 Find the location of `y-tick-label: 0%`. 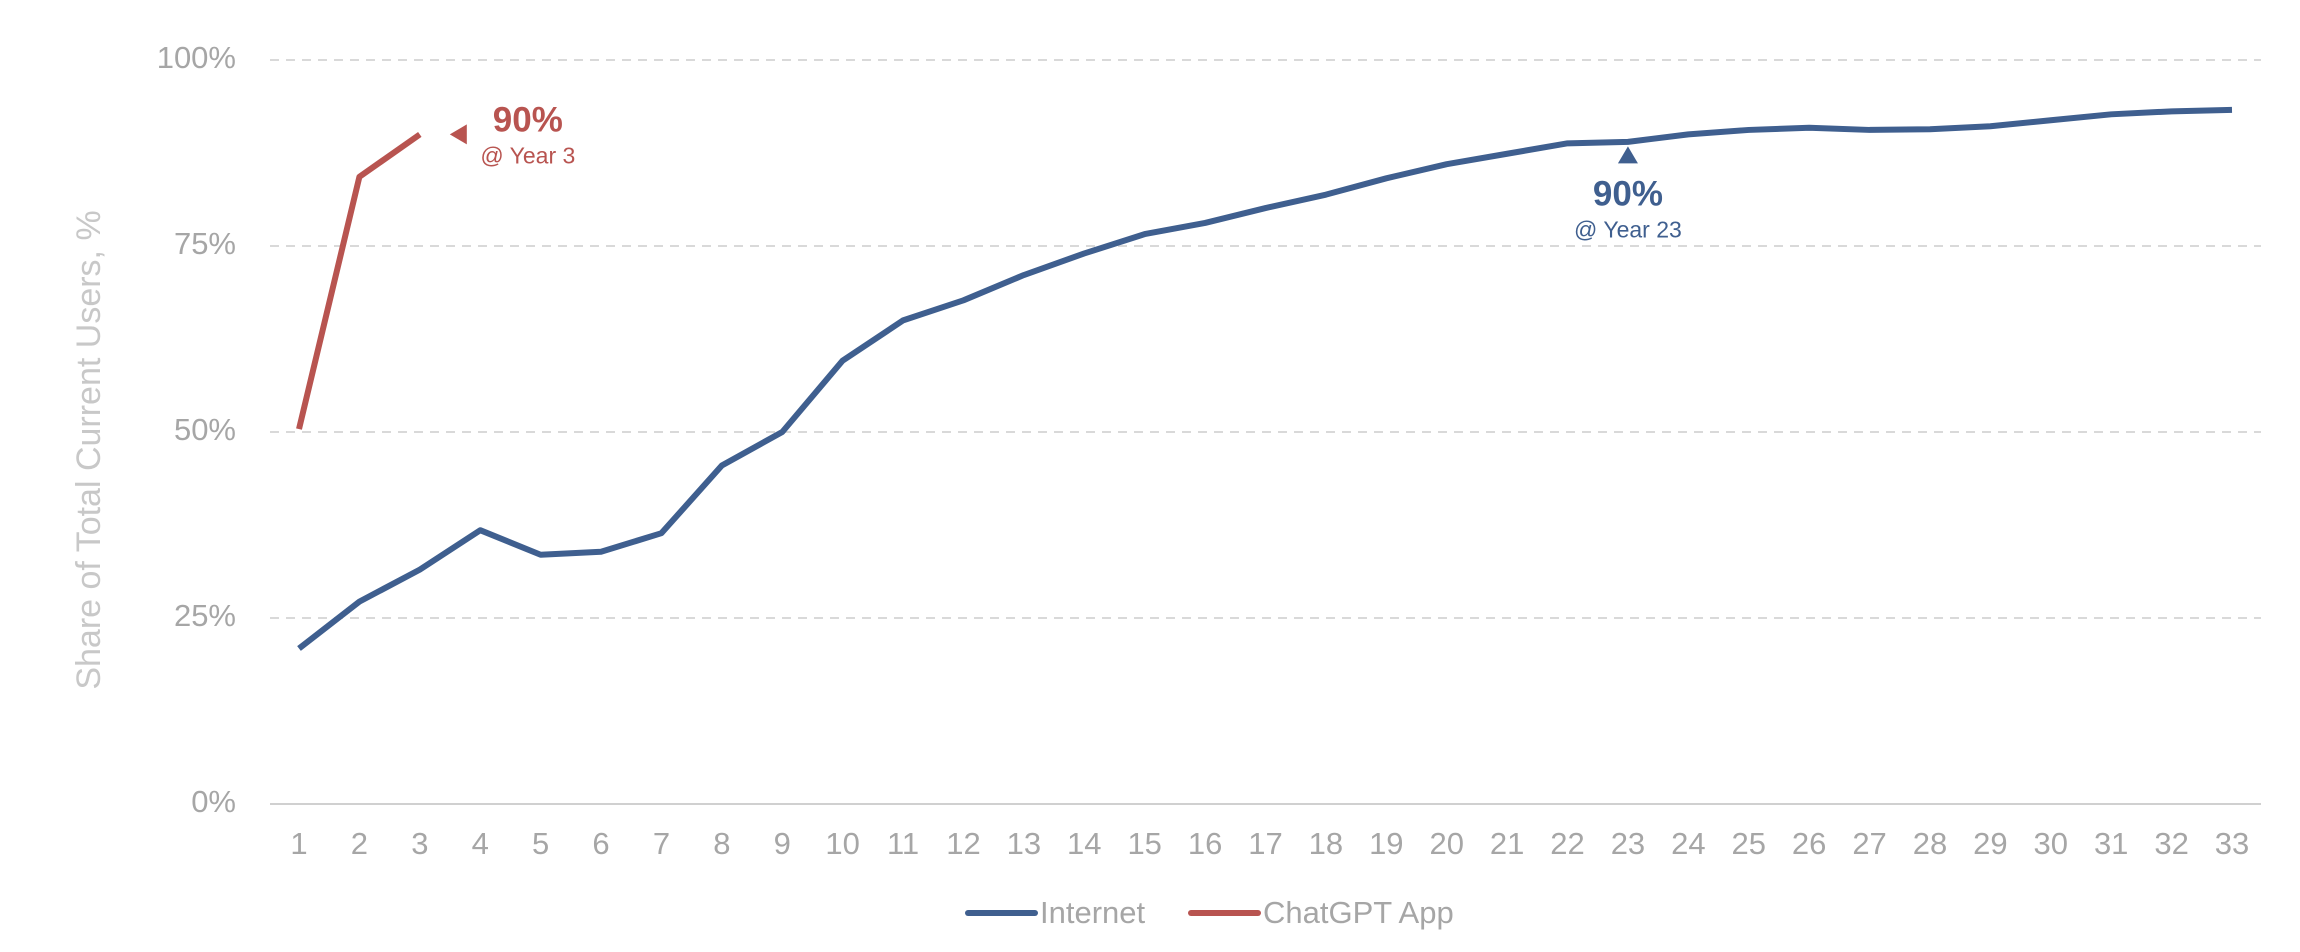

y-tick-label: 0% is located at coordinates (213, 801).